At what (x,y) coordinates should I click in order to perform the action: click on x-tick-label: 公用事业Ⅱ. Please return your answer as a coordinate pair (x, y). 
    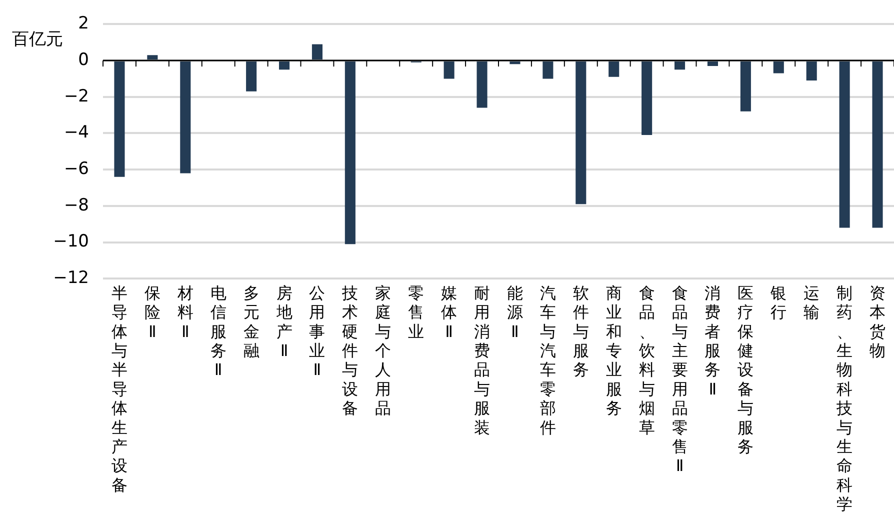
    Looking at the image, I should click on (317, 331).